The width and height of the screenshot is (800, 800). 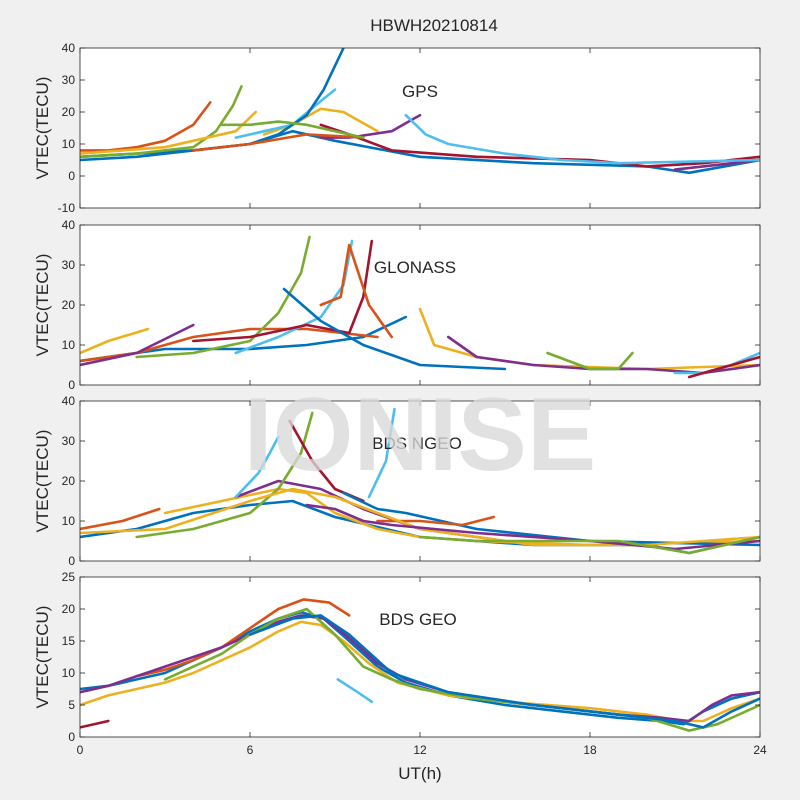 I want to click on x-tick-label: 6, so click(x=250, y=750).